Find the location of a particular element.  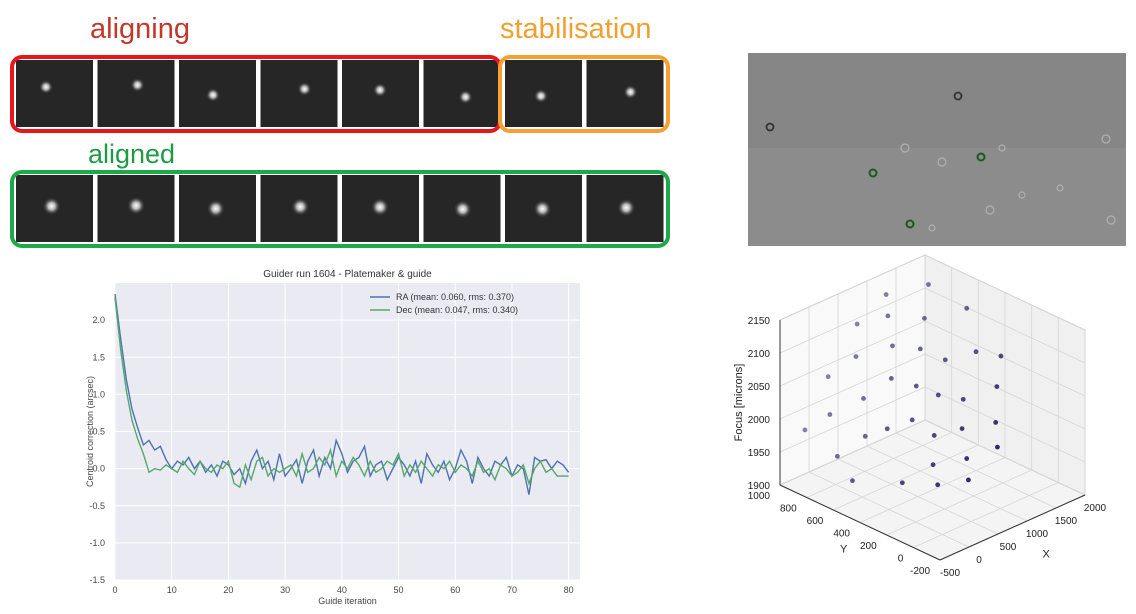

legend-label: Dec (mean: 0.047, rms: 0.340) is located at coordinates (457, 310).